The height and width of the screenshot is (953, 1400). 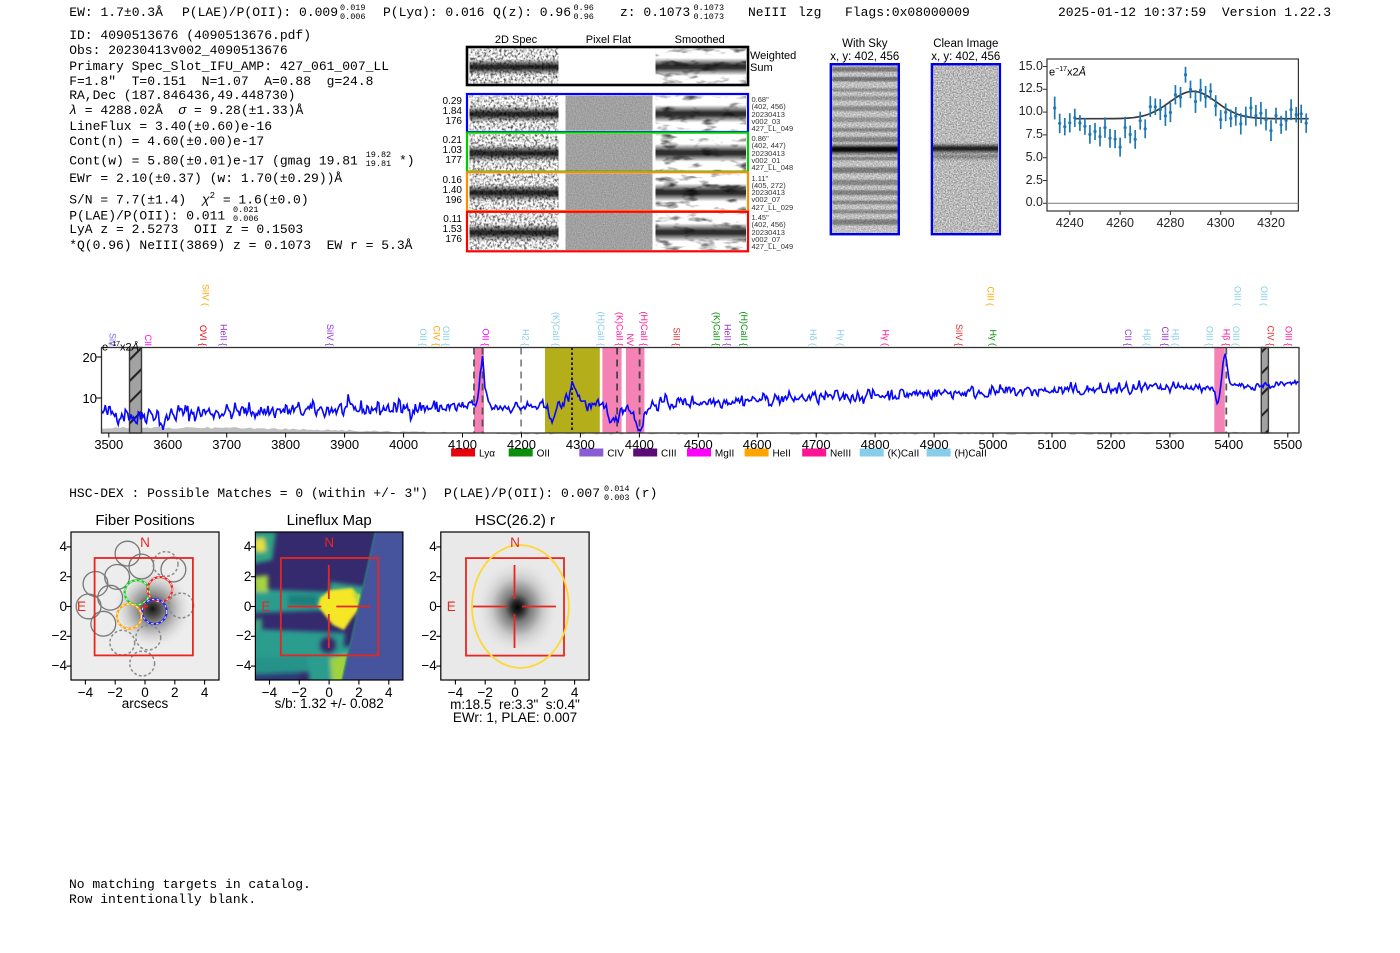 What do you see at coordinates (677, 336) in the screenshot?
I see `svg-text: SiII {` at bounding box center [677, 336].